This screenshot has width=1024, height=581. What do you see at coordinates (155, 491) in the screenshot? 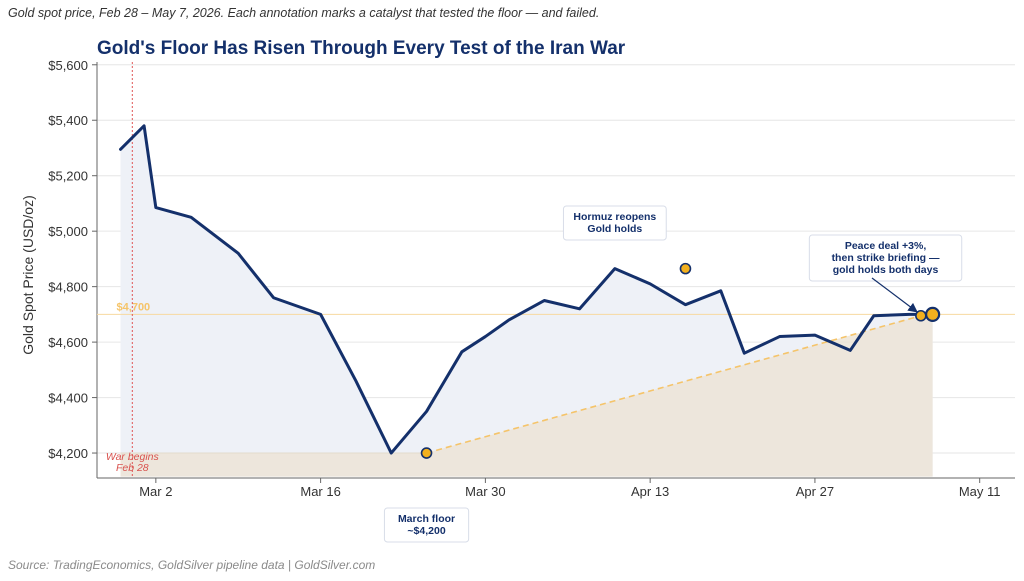
I see `x-tick-label: Mar 2` at bounding box center [155, 491].